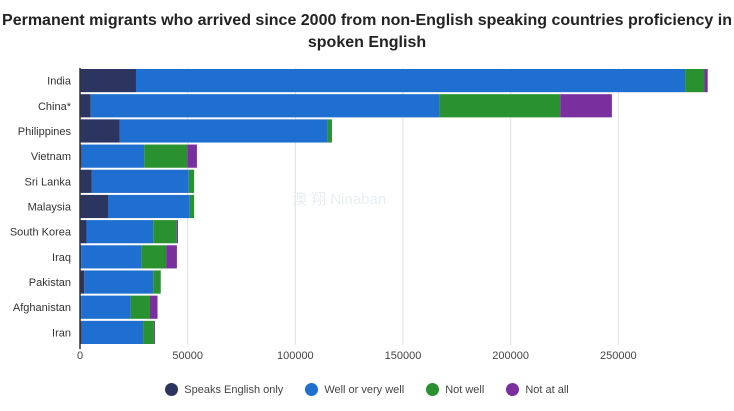  I want to click on bar-china--series-1, so click(265, 106).